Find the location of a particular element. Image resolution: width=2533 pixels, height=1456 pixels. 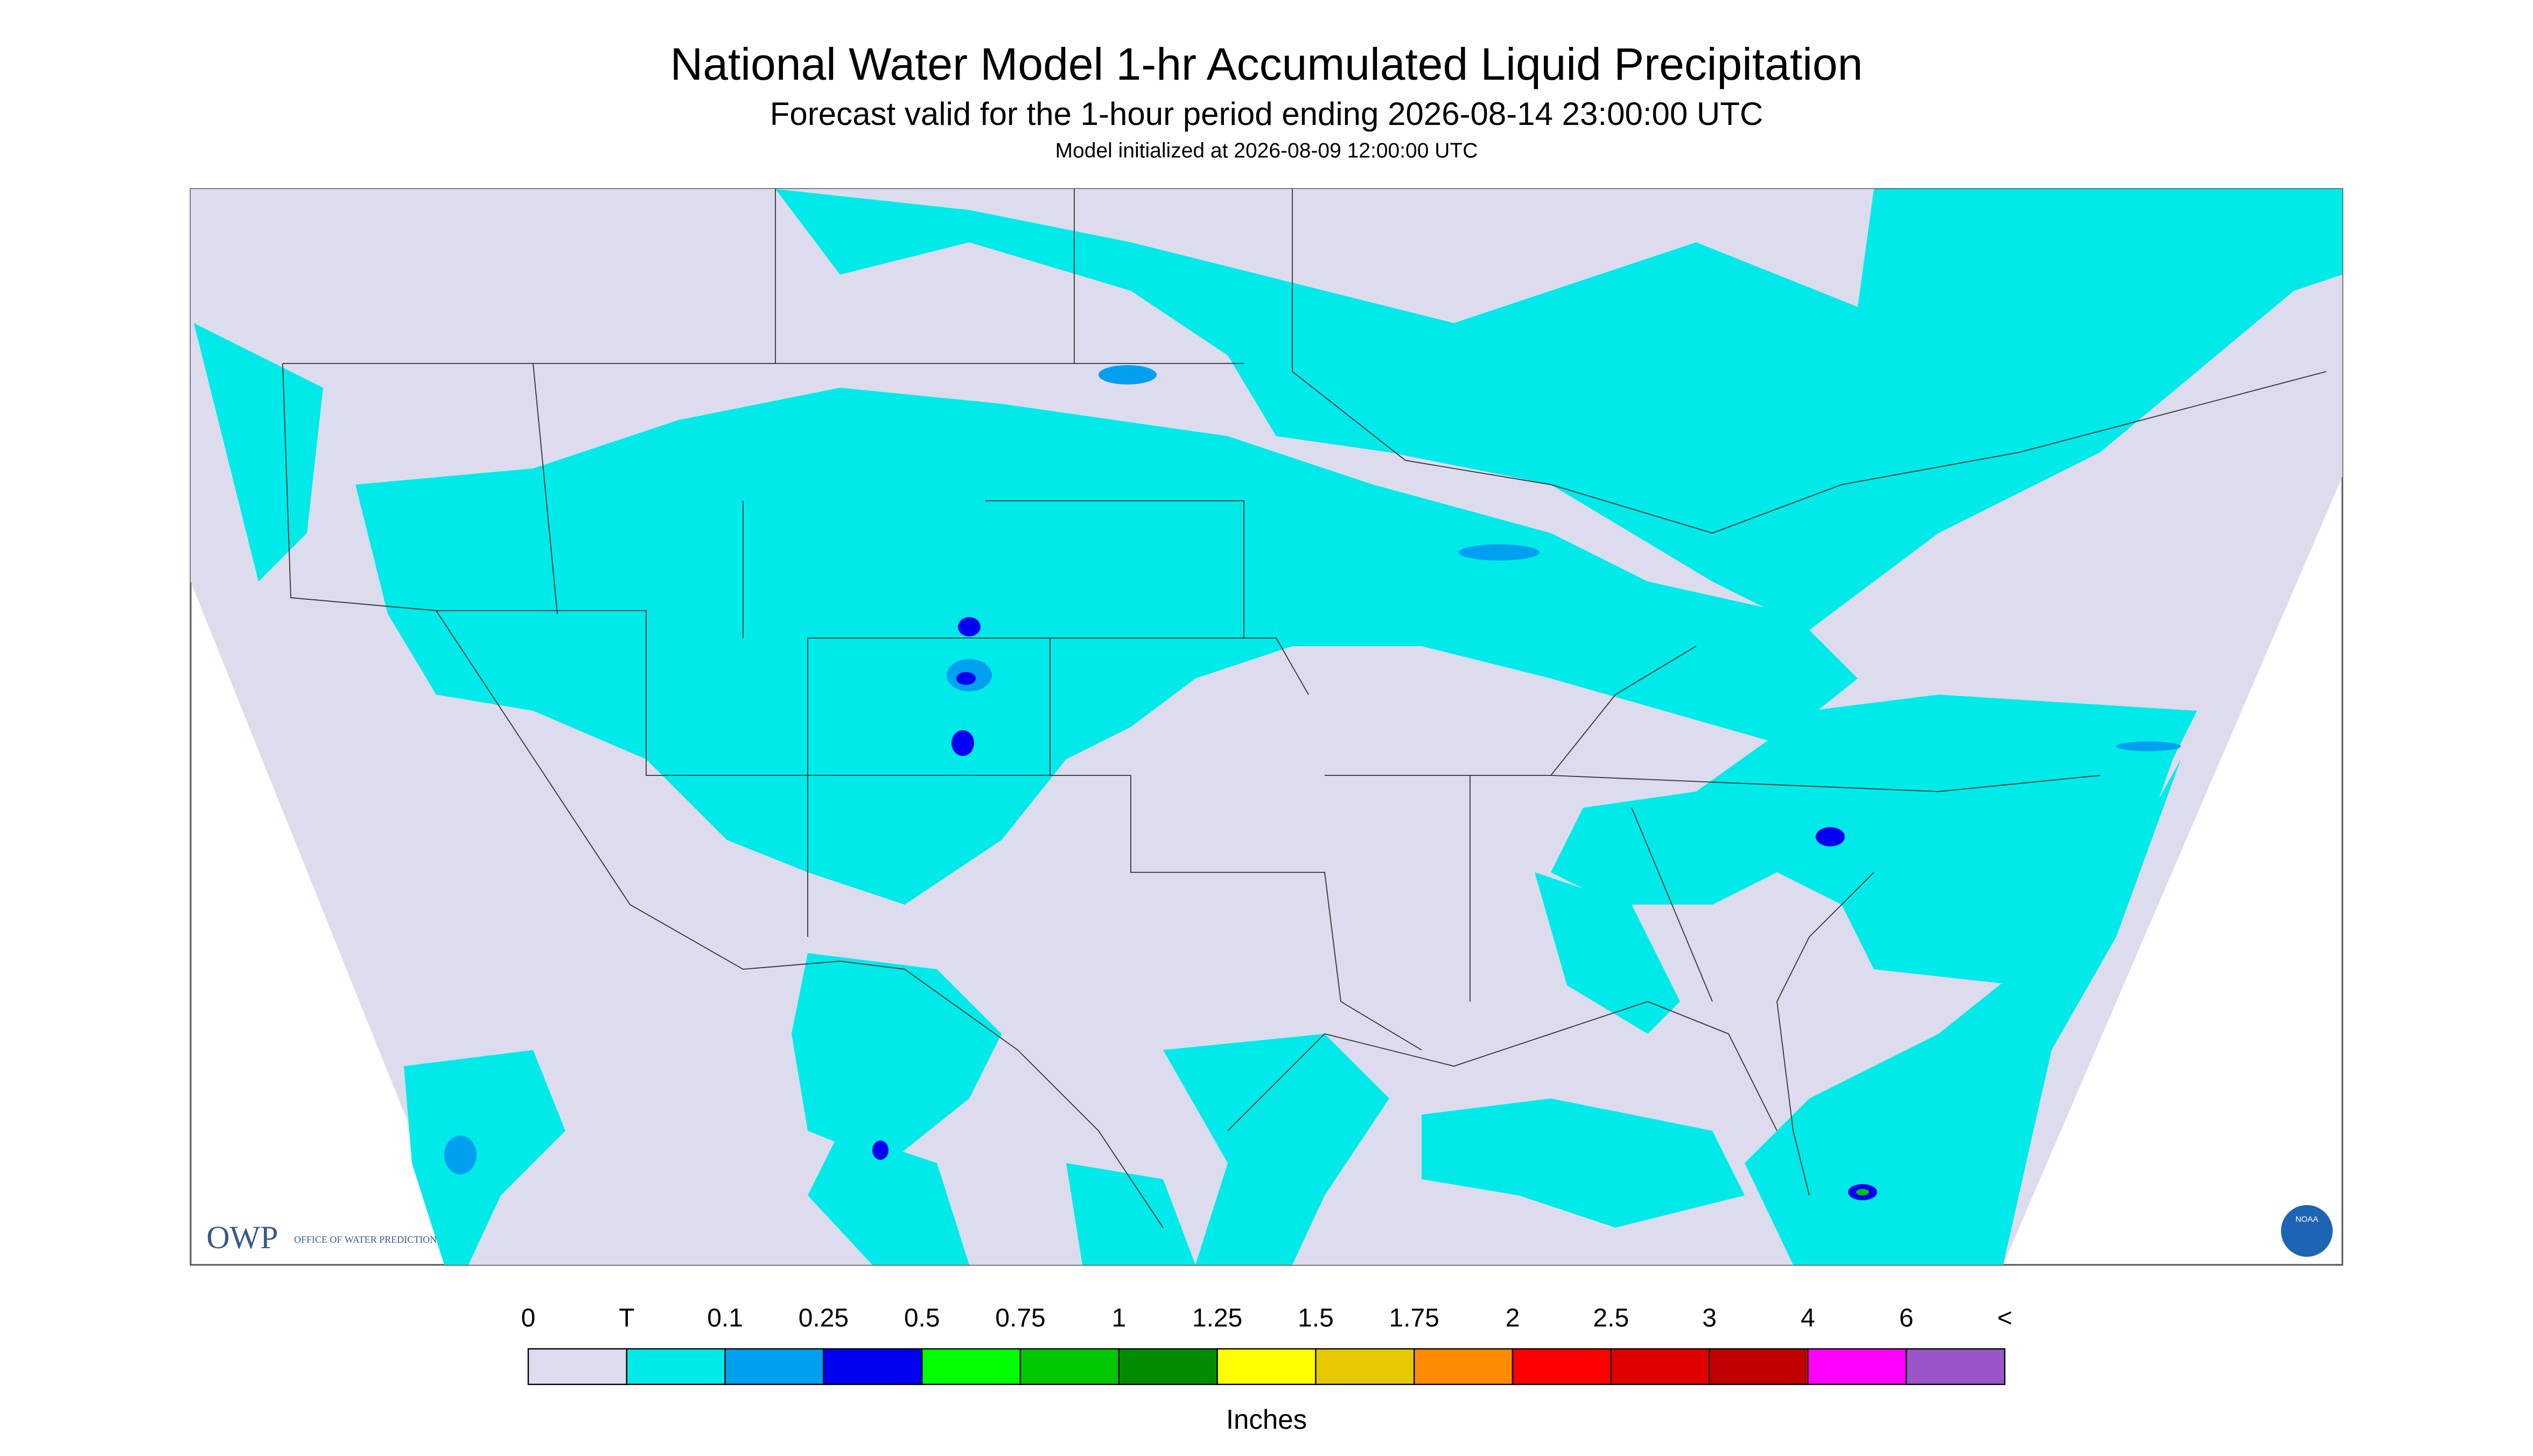

legend-label: 2 is located at coordinates (1513, 1318).